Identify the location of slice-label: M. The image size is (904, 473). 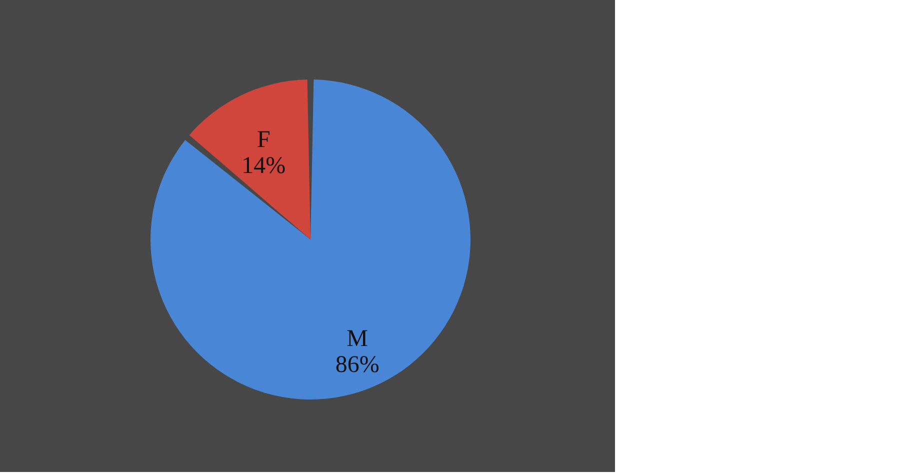
(357, 339).